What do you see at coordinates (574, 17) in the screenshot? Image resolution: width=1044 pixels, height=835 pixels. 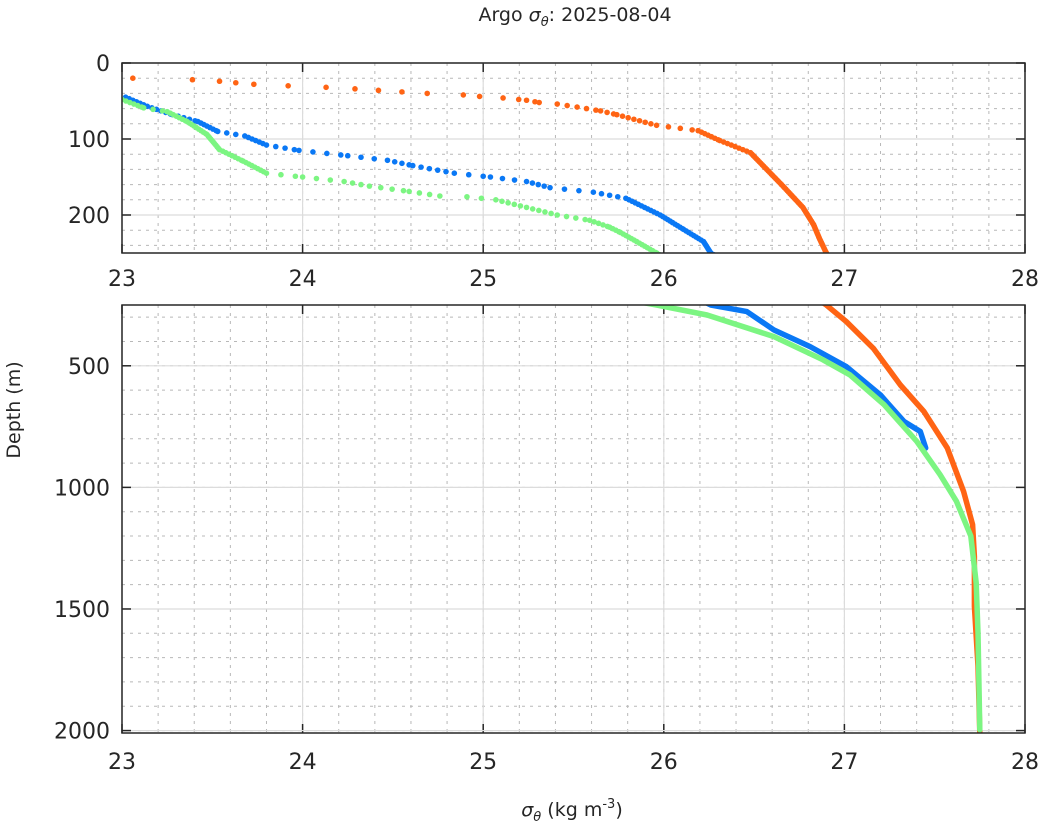 I see `chart-title: Argo σθ: 2025-08-04` at bounding box center [574, 17].